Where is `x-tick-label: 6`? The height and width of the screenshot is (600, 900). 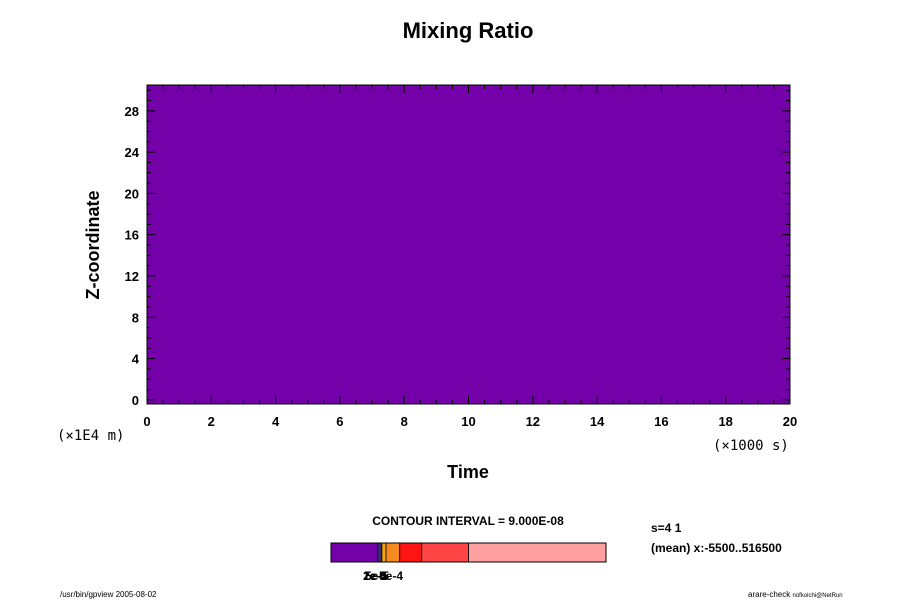
x-tick-label: 6 is located at coordinates (339, 421).